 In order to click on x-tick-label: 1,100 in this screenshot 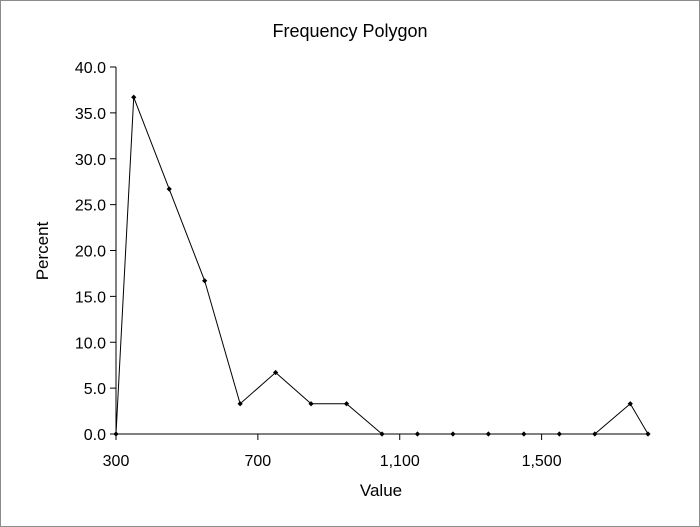, I will do `click(400, 461)`.